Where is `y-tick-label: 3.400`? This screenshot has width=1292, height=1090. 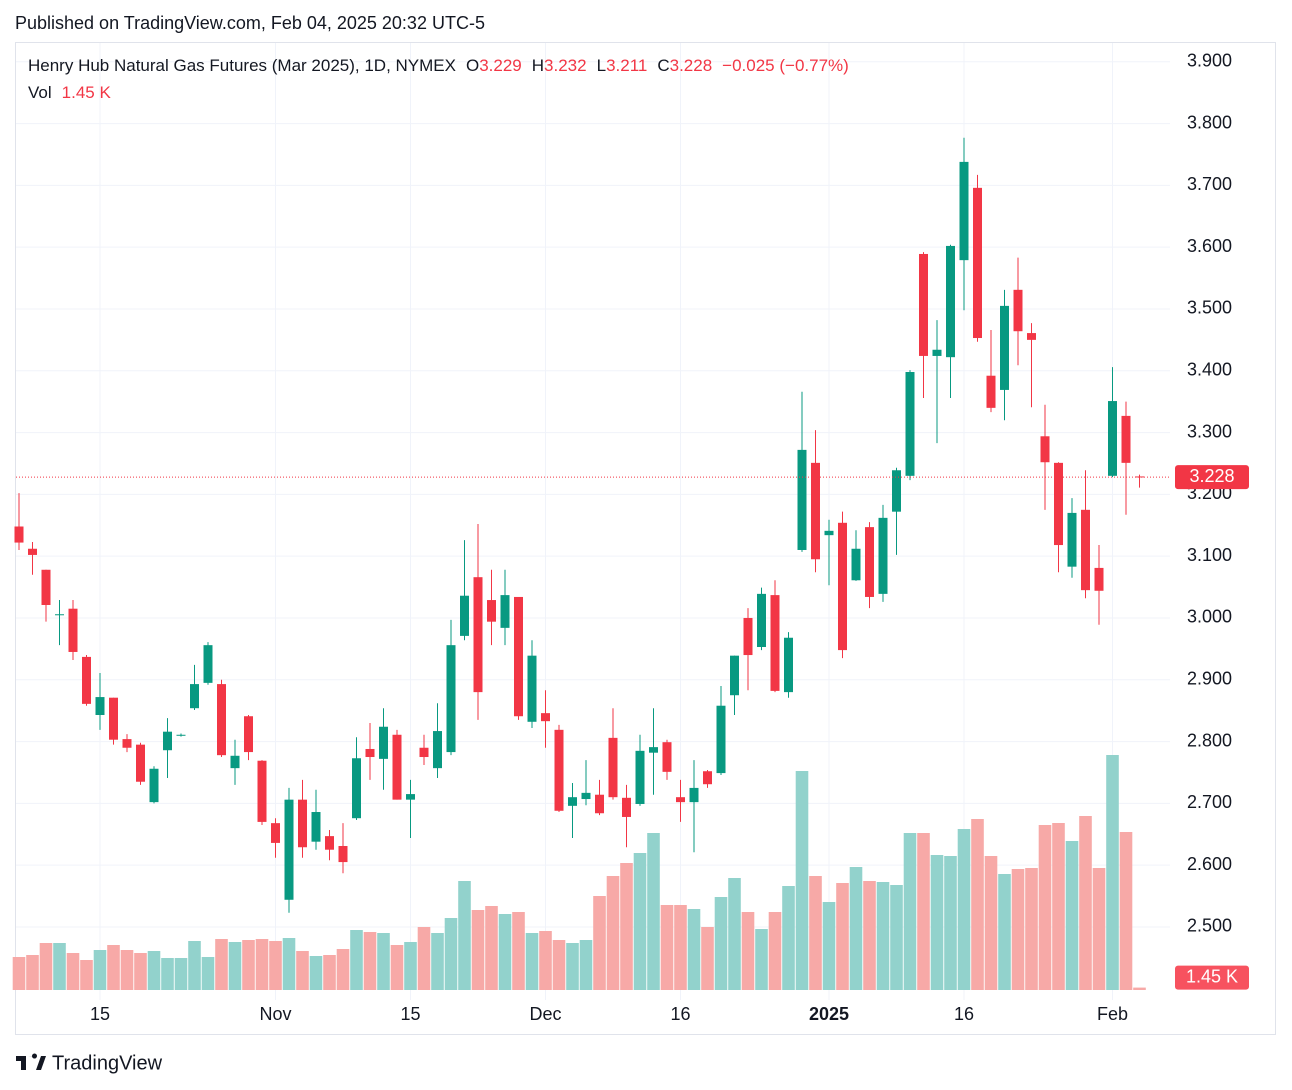
y-tick-label: 3.400 is located at coordinates (1209, 370).